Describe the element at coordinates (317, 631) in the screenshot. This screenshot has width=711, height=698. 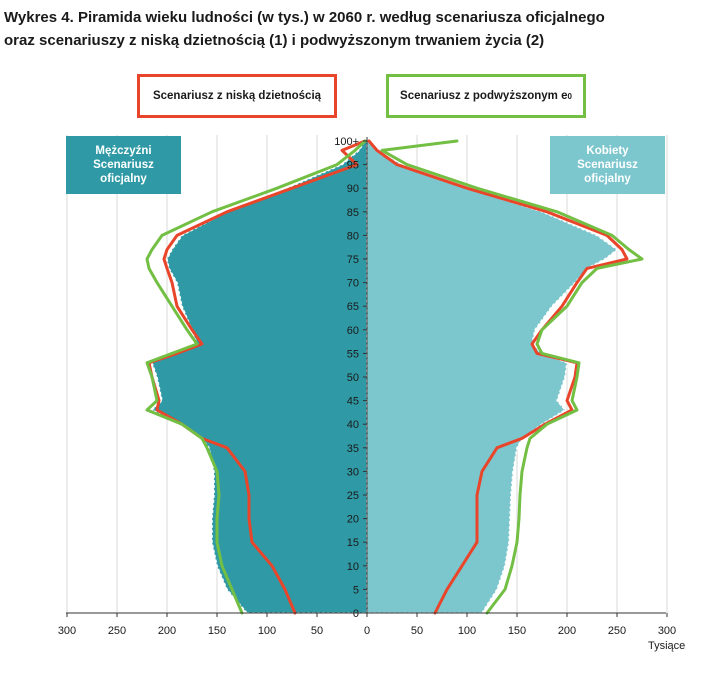
I see `x-tick-label-5: 50` at that location.